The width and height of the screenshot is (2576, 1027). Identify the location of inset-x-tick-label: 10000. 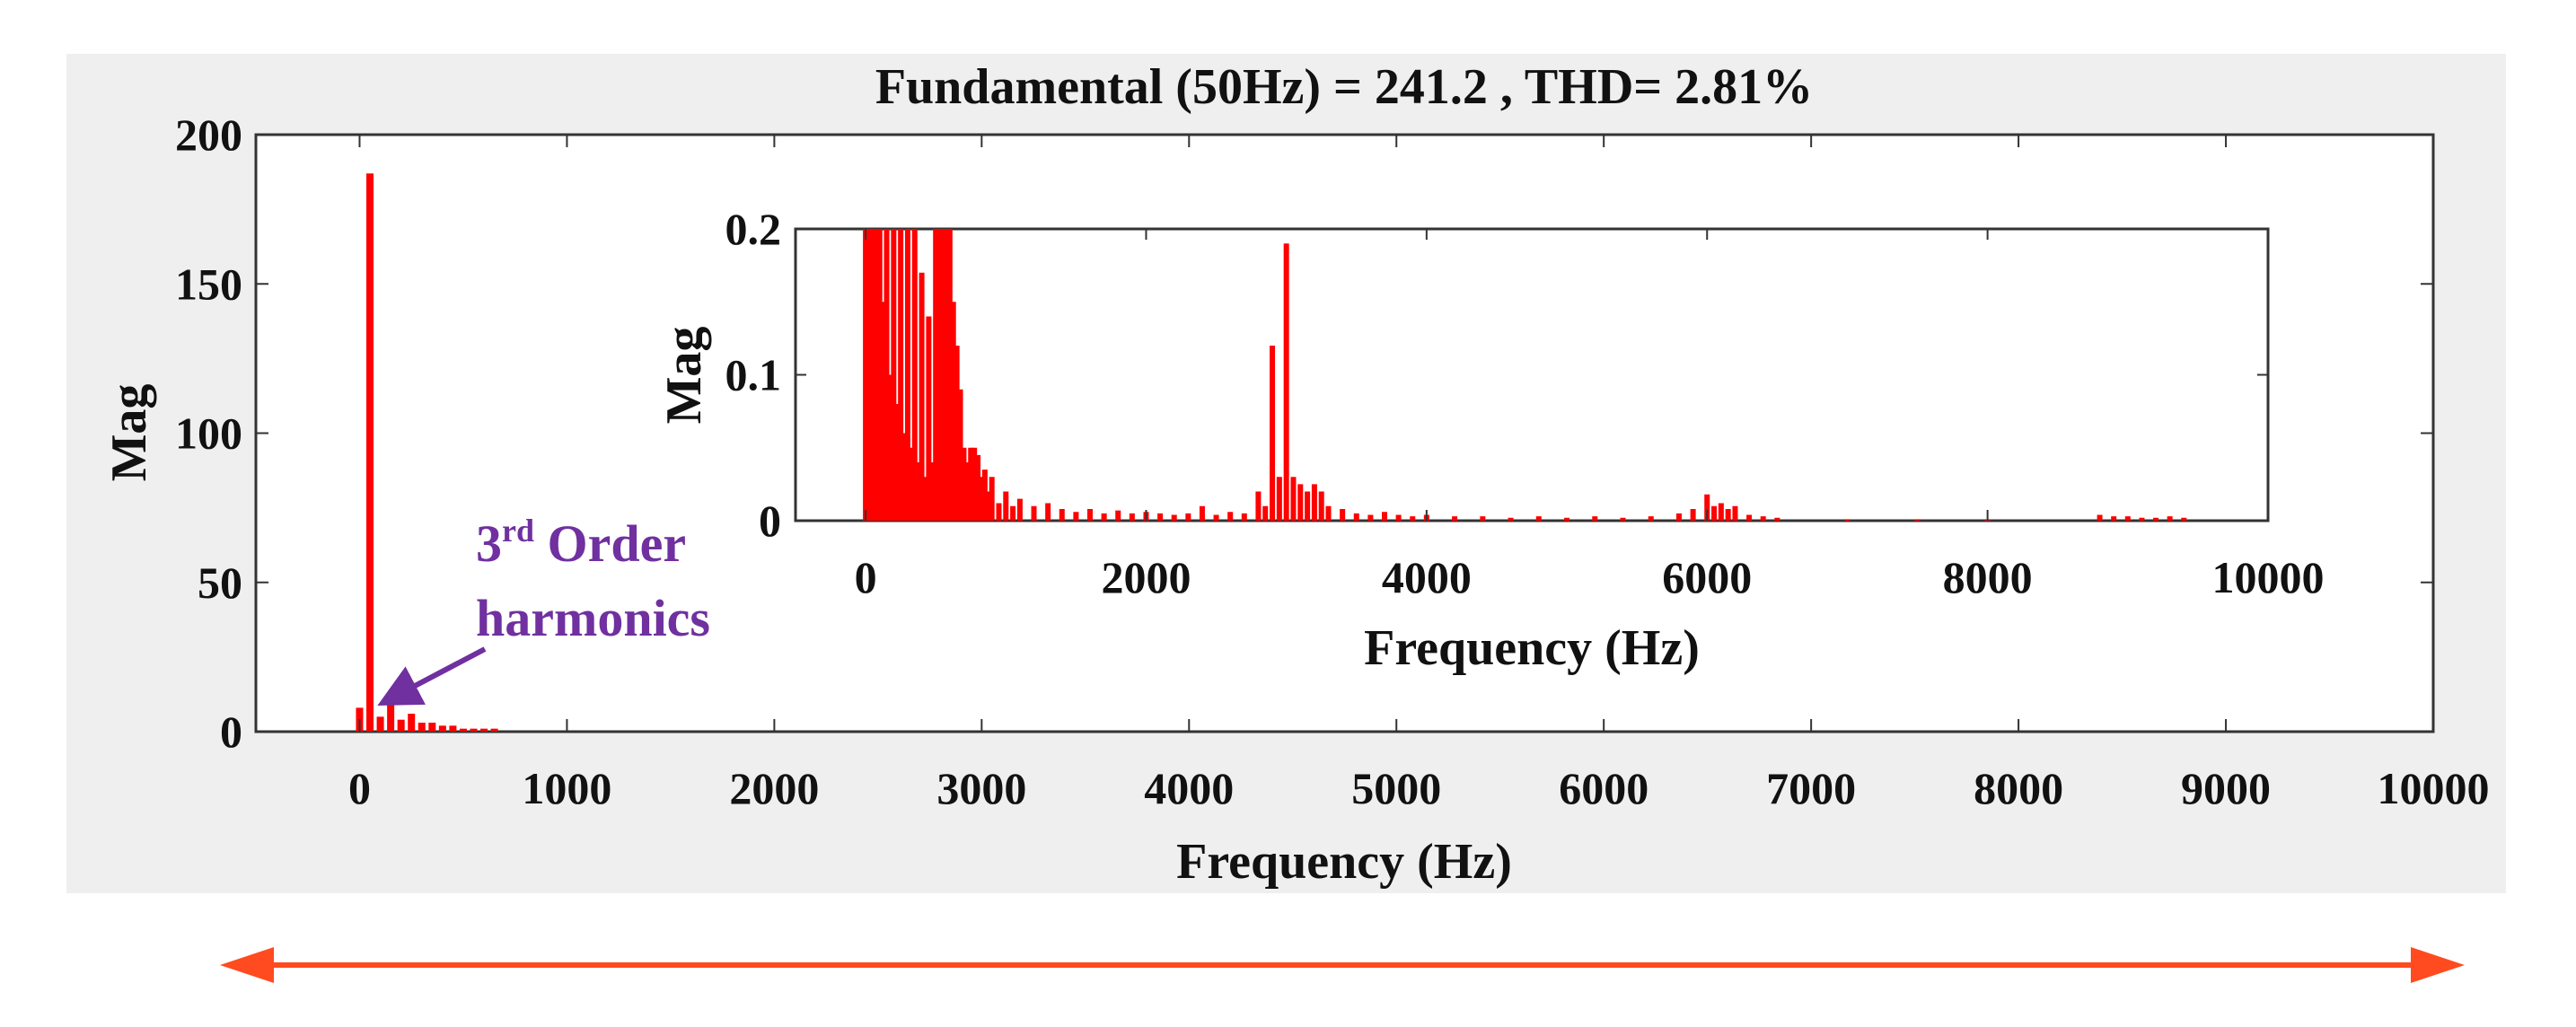
(2269, 577).